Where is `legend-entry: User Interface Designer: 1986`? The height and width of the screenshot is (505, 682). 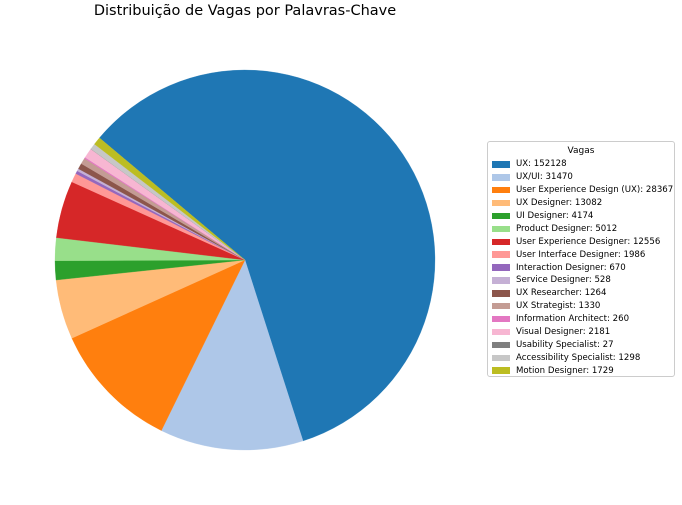 legend-entry: User Interface Designer: 1986 is located at coordinates (581, 254).